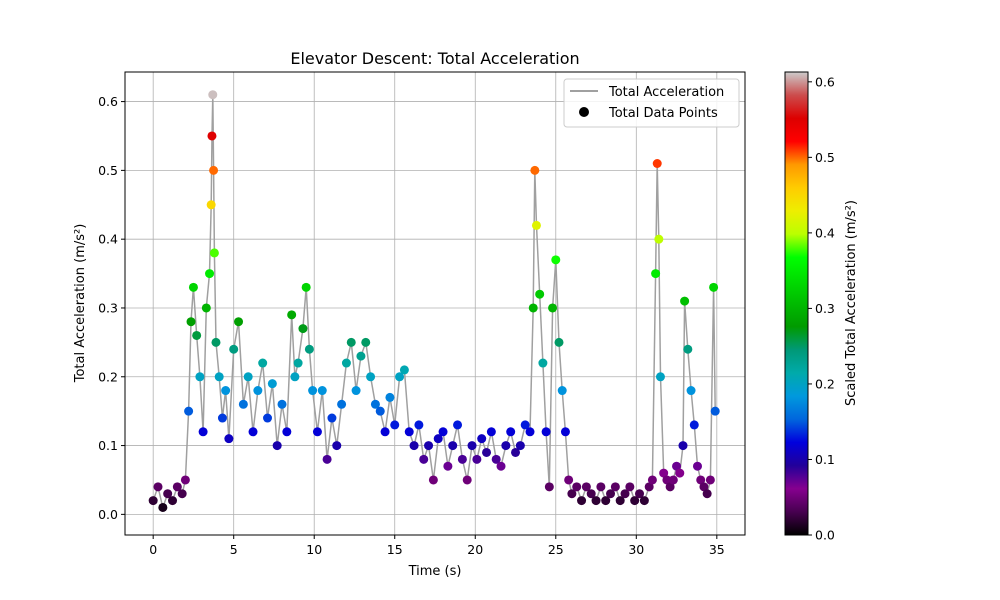  What do you see at coordinates (108, 376) in the screenshot?
I see `y-tick-label: 0.2` at bounding box center [108, 376].